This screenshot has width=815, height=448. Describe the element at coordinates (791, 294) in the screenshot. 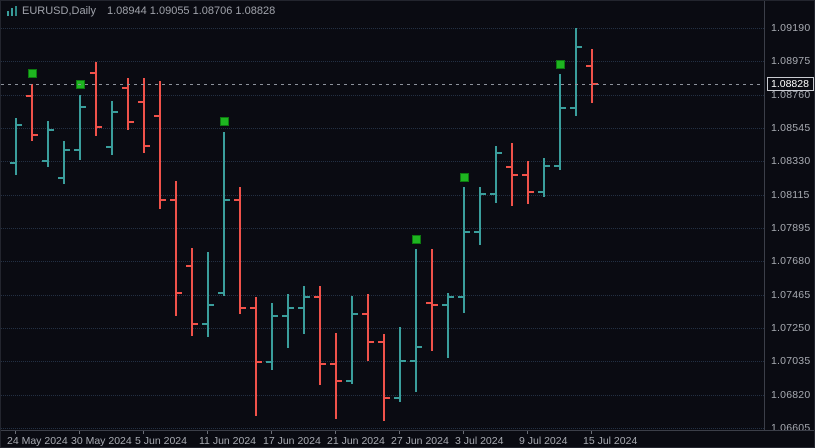

I see `price-axis-label: 1.07465` at that location.